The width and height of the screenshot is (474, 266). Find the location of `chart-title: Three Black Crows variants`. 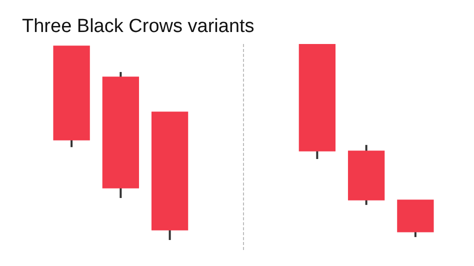

chart-title: Three Black Crows variants is located at coordinates (138, 27).